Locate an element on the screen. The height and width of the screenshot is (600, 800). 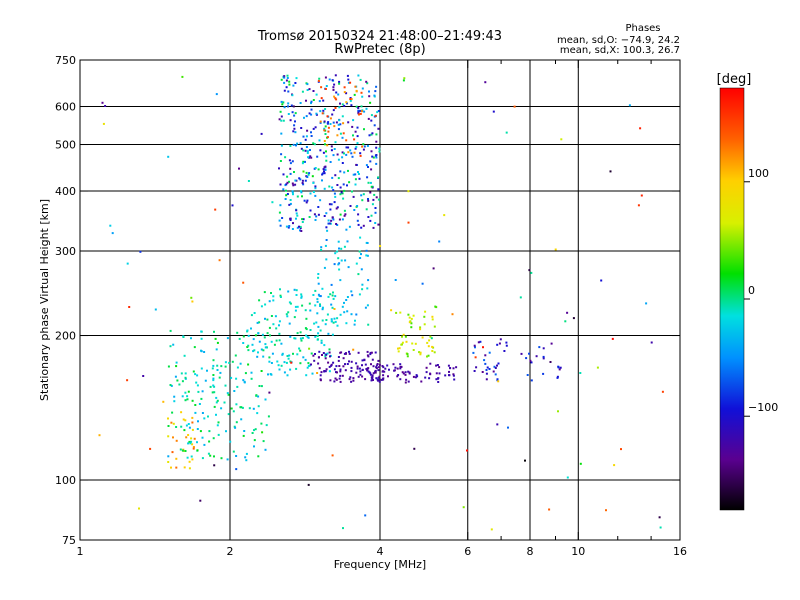
chart-title-line1: Tromsø 20150324 21:48:00–21:49:43 is located at coordinates (379, 36).